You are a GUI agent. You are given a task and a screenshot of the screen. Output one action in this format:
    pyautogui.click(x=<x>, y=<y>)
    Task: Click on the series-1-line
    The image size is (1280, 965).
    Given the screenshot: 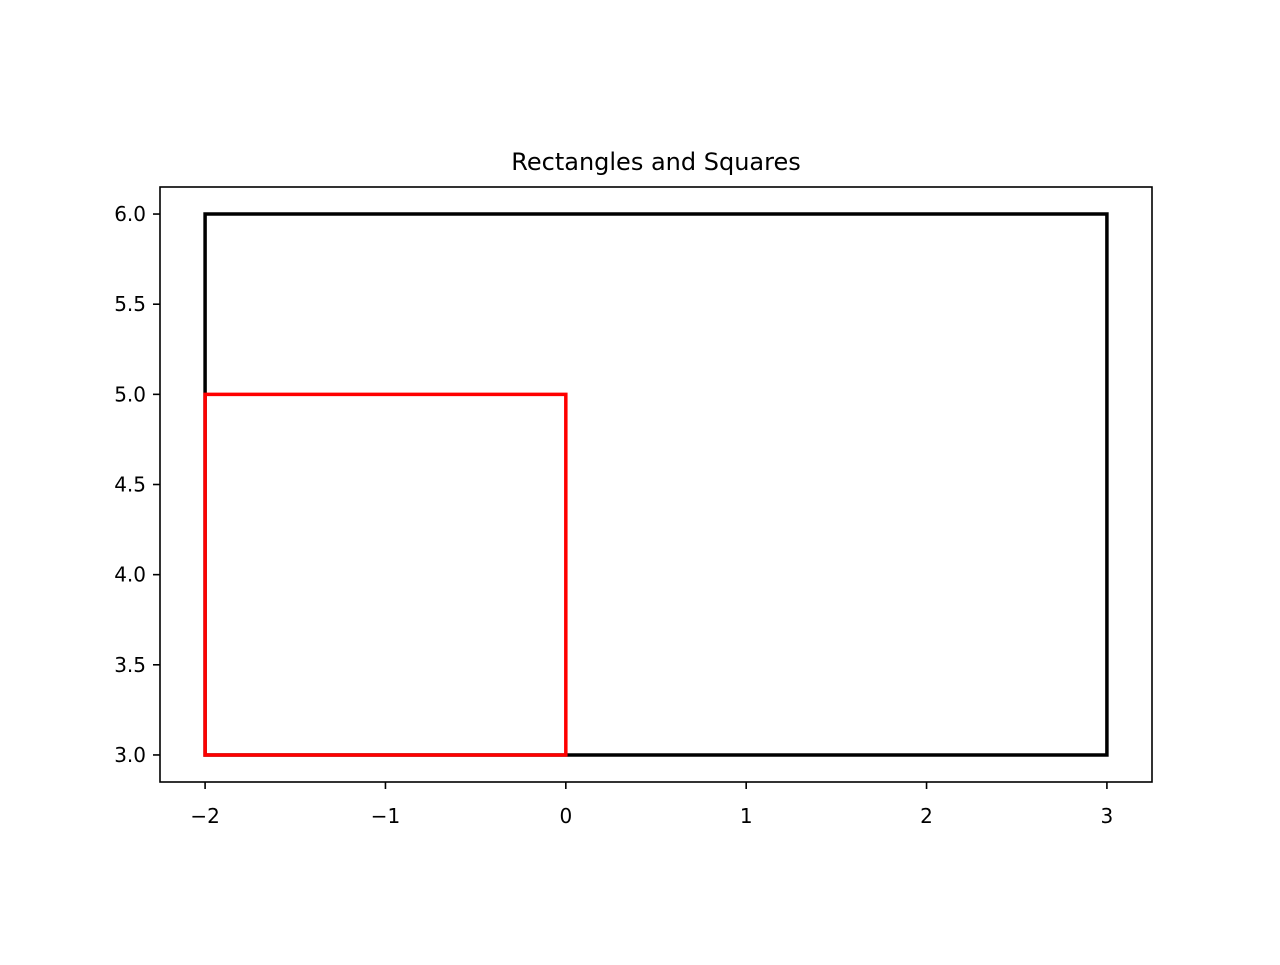 What is the action you would take?
    pyautogui.click(x=385, y=574)
    